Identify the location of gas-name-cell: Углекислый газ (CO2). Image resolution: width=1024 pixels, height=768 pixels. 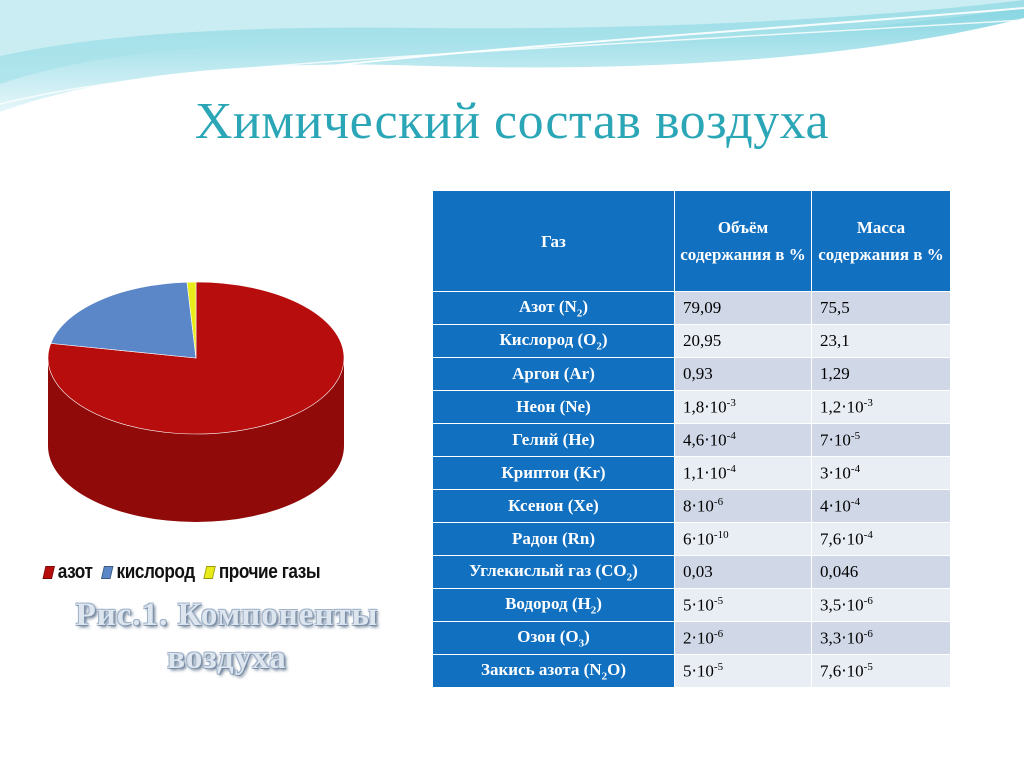
(553, 572).